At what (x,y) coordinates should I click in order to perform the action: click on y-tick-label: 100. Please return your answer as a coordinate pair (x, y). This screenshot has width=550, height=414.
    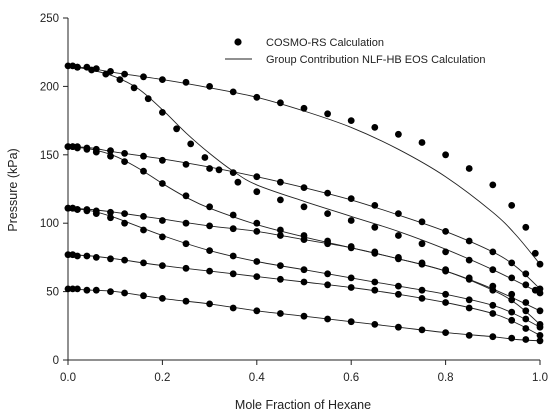
    Looking at the image, I should click on (49, 224).